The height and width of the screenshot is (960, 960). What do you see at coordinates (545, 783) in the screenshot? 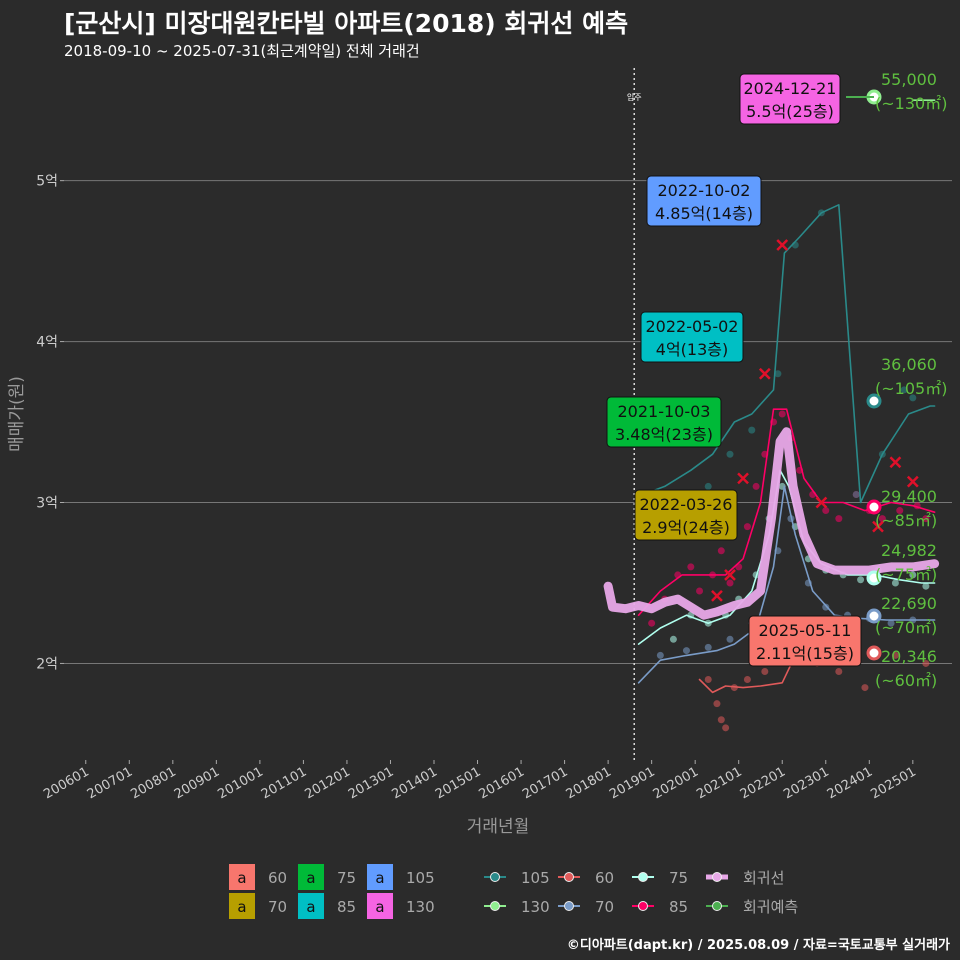
I see `x-tick-label: 201701` at bounding box center [545, 783].